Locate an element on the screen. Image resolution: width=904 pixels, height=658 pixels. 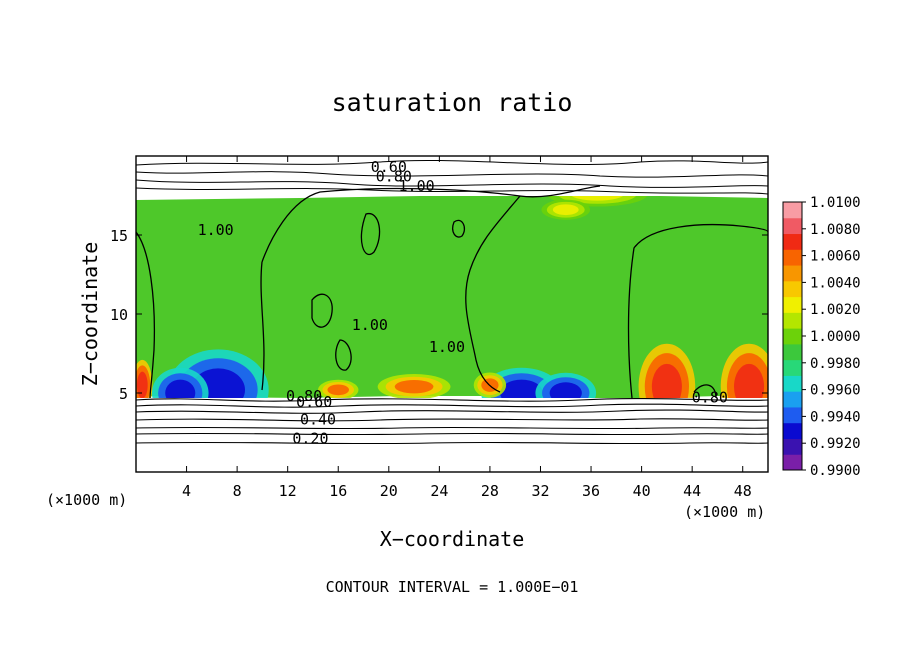
x-tick-label: 12 is located at coordinates (288, 491).